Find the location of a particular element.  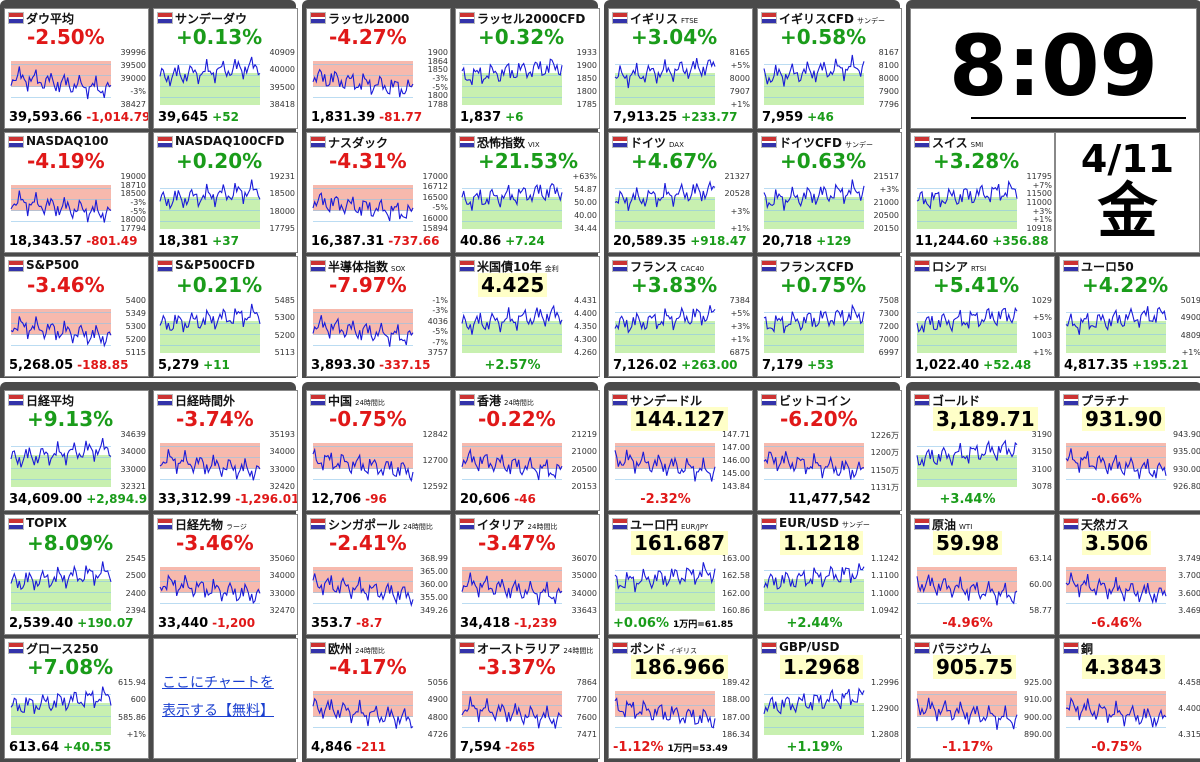

market-tile: ゴールド 3190 3150 3100 3078 3,189.71 +3.44% is located at coordinates (982, 450).